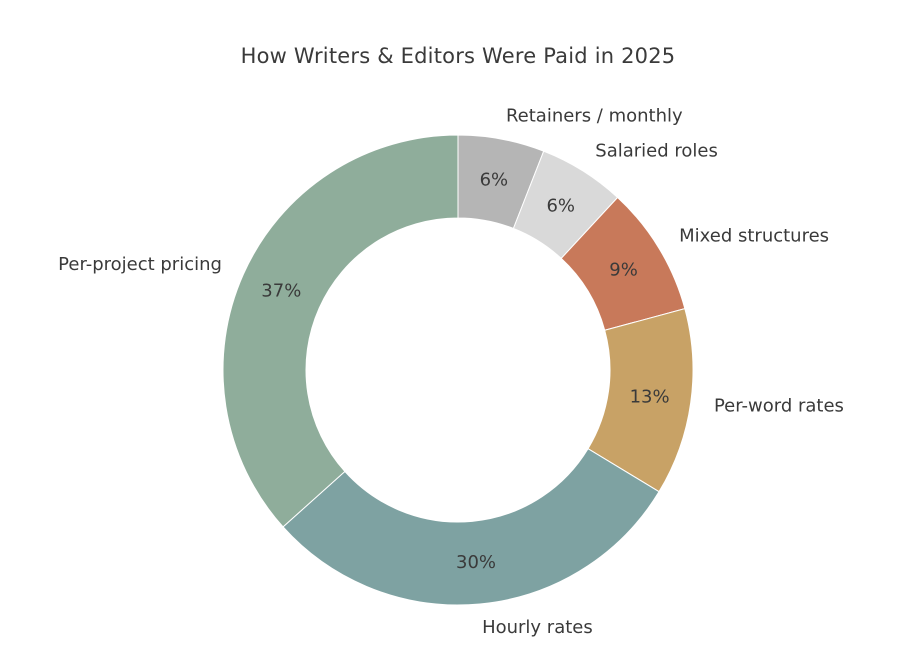  Describe the element at coordinates (140, 264) in the screenshot. I see `category-label-per-project-pricing: Per-project pricing` at that location.